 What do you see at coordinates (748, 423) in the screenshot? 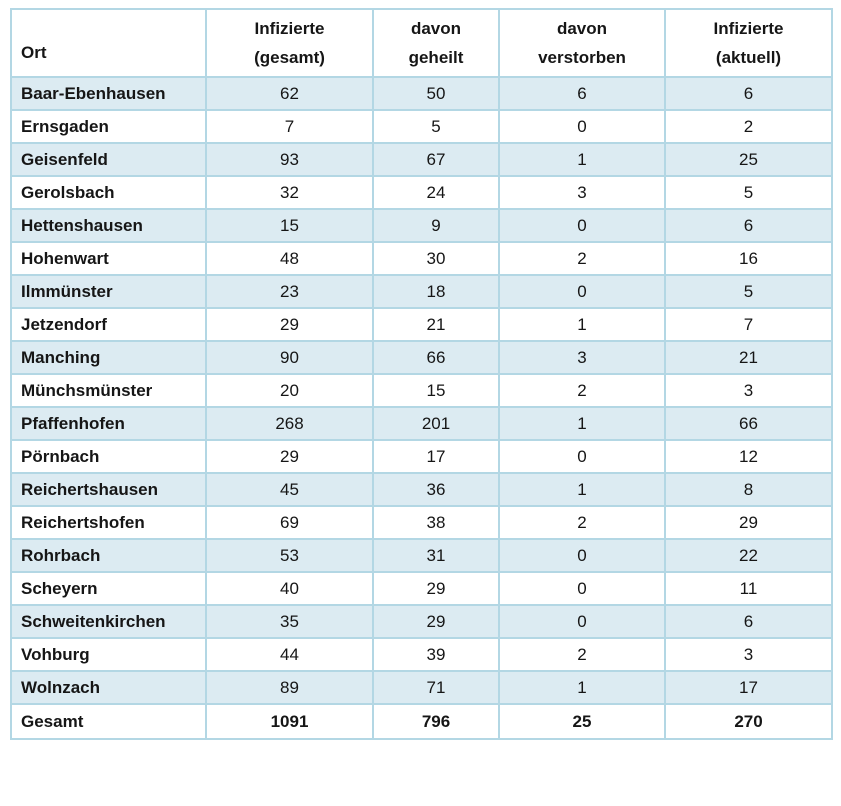
I see `row-value-cell: 66` at bounding box center [748, 423].